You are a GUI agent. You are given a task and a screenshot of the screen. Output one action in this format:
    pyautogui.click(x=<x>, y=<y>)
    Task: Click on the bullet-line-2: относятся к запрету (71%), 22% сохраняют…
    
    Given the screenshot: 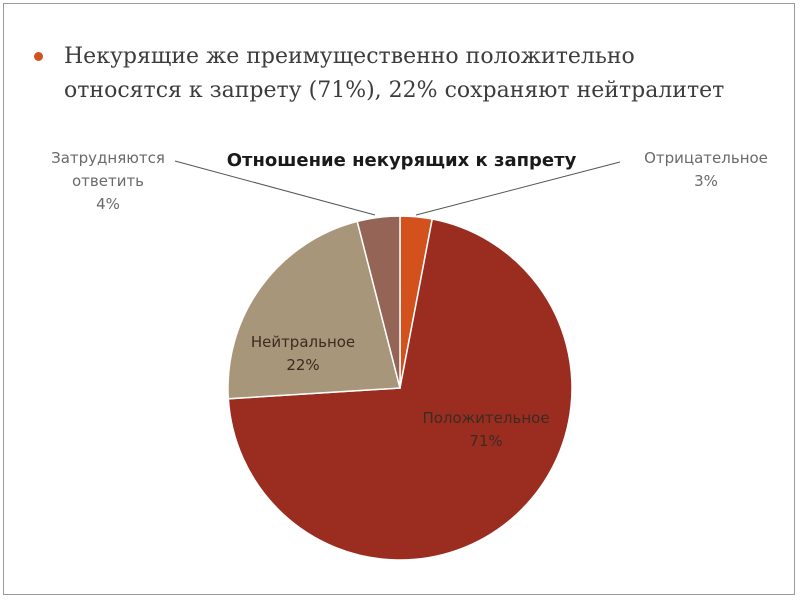 What is the action you would take?
    pyautogui.click(x=394, y=90)
    